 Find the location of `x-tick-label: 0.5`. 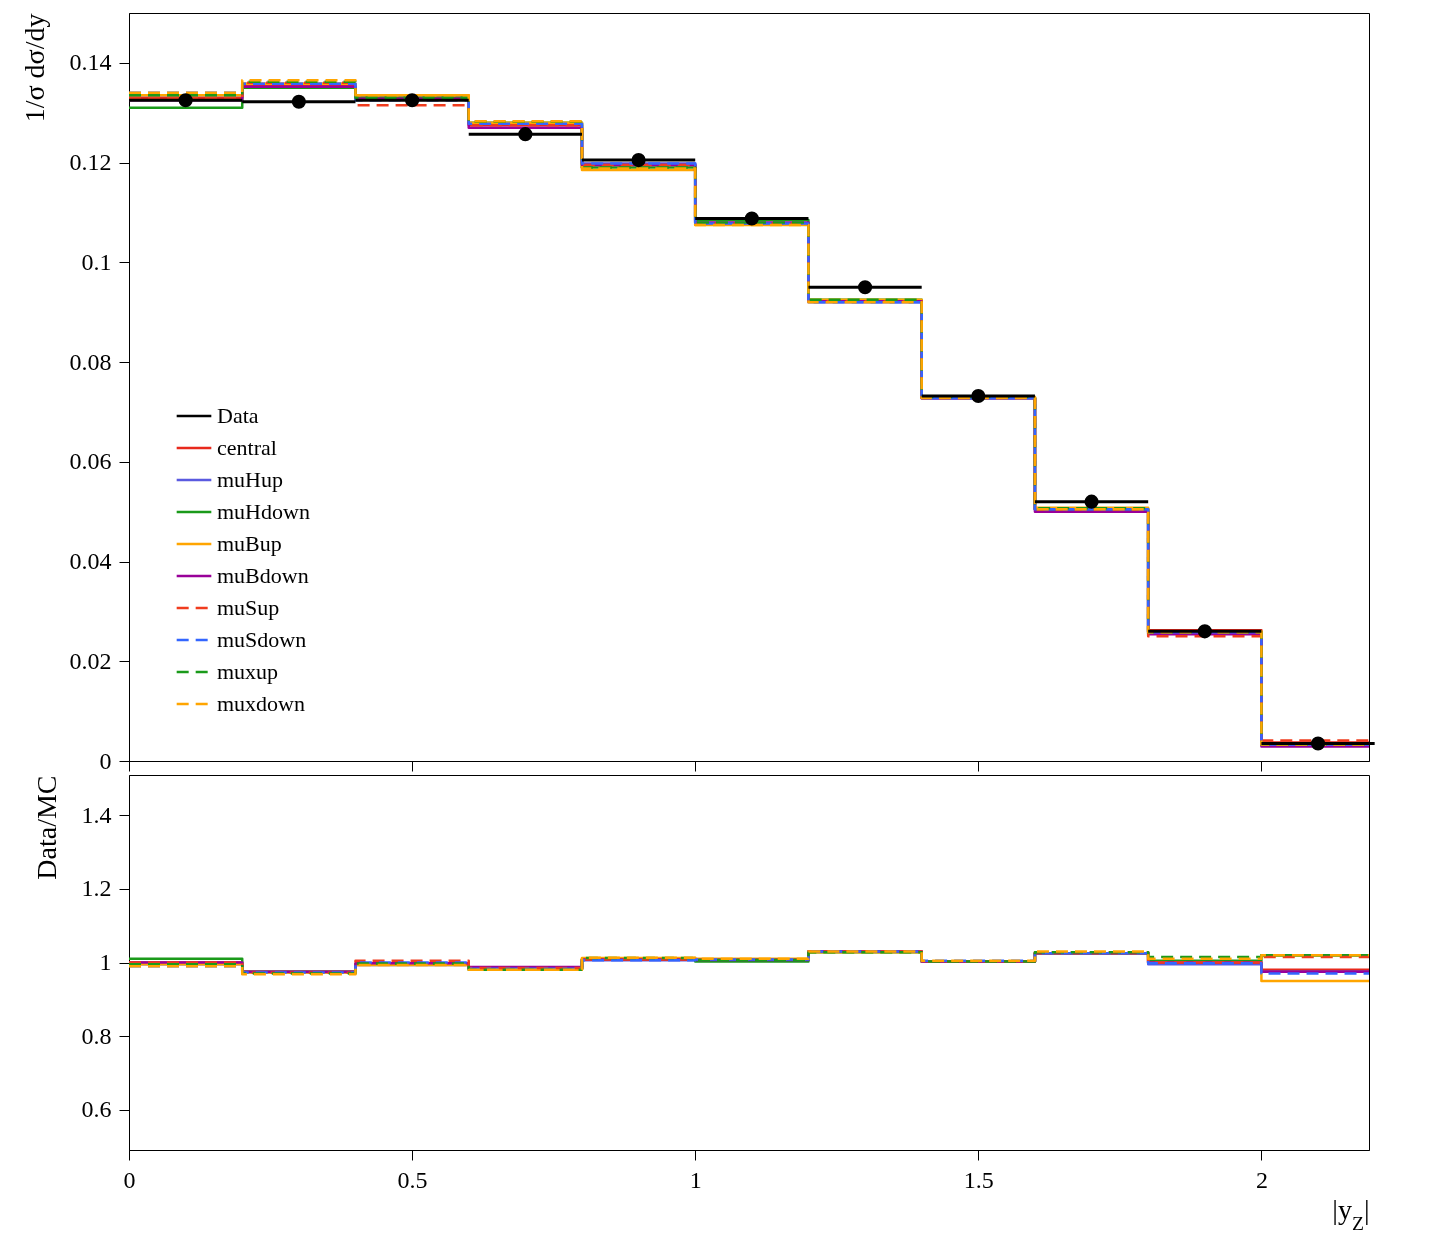

x-tick-label: 0.5 is located at coordinates (412, 1179).